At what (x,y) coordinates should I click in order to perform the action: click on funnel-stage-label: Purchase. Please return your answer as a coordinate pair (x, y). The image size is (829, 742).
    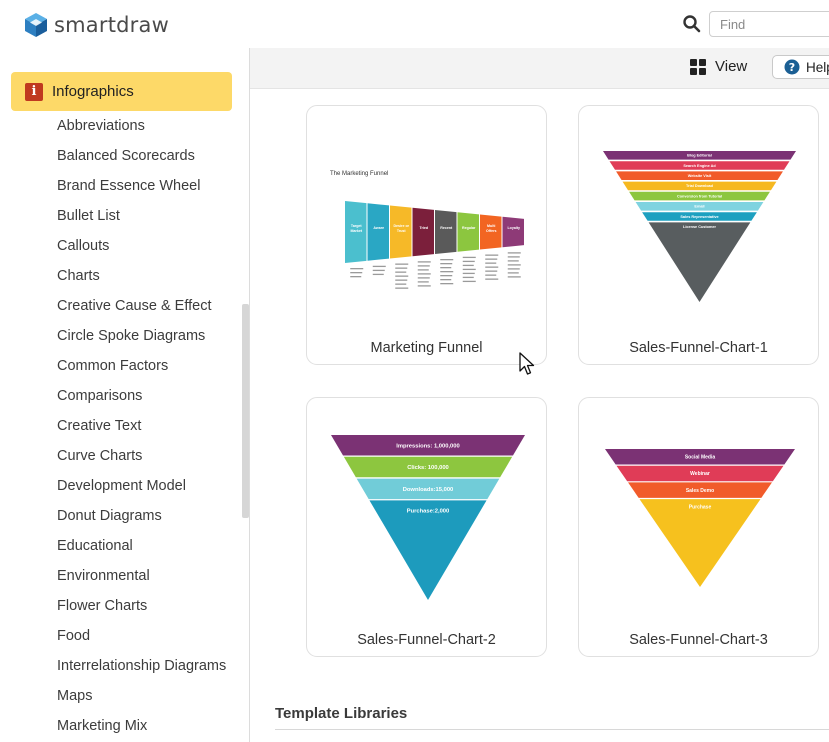
    Looking at the image, I should click on (700, 508).